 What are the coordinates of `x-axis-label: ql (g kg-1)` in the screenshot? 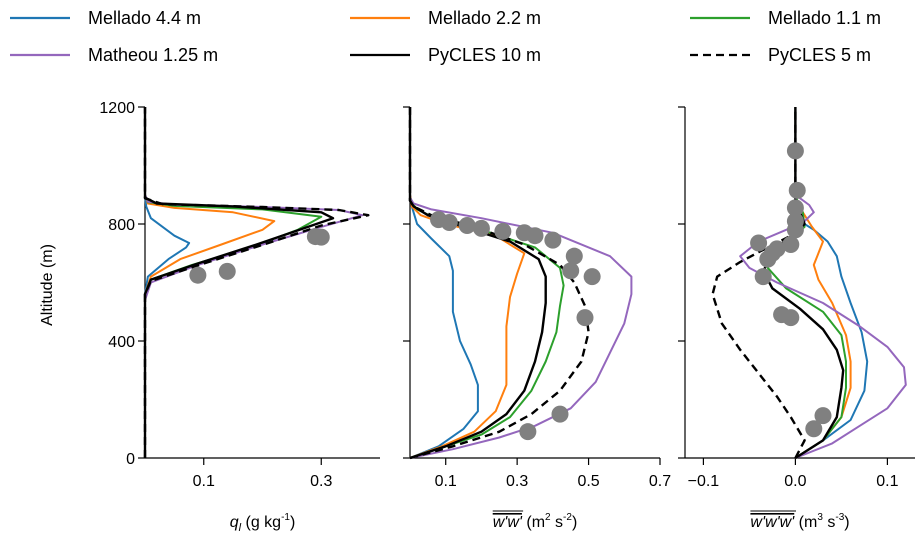 It's located at (263, 523).